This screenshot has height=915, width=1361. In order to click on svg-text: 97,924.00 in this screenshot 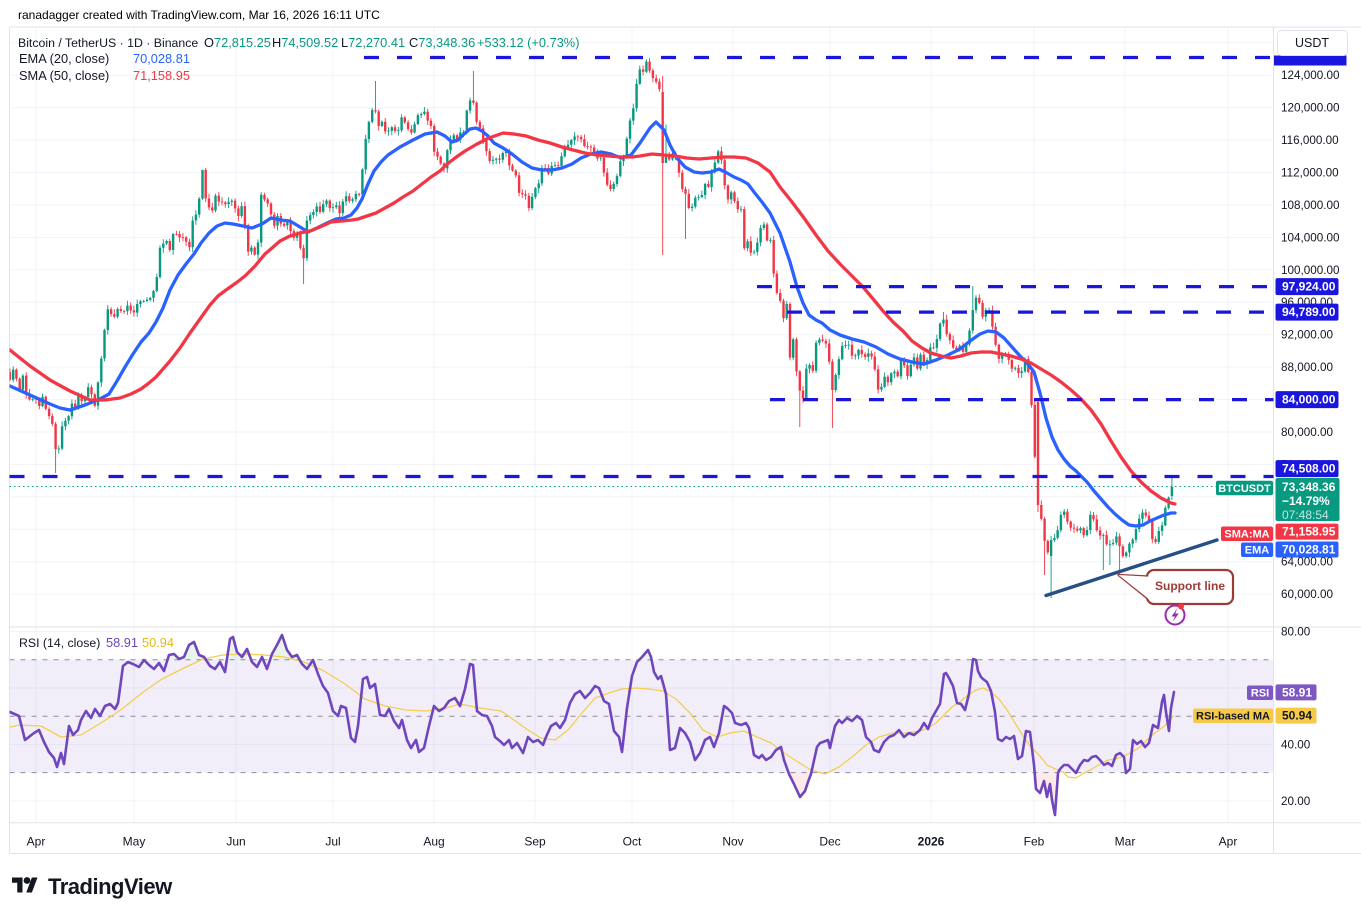, I will do `click(1309, 287)`.